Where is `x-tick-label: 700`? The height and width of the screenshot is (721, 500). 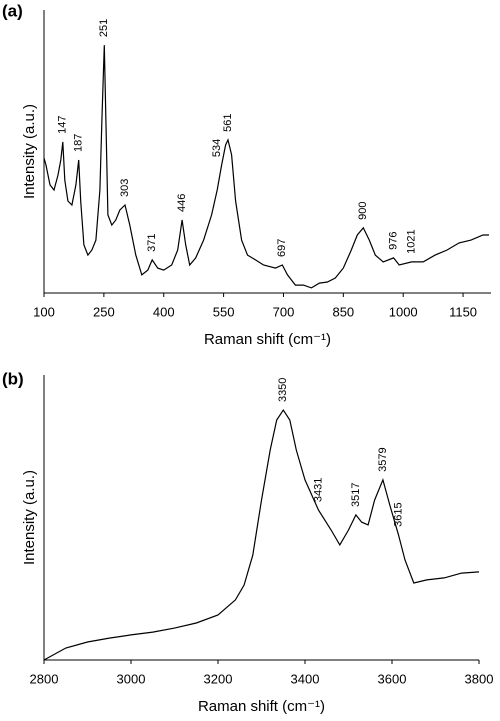
x-tick-label: 700 is located at coordinates (284, 311).